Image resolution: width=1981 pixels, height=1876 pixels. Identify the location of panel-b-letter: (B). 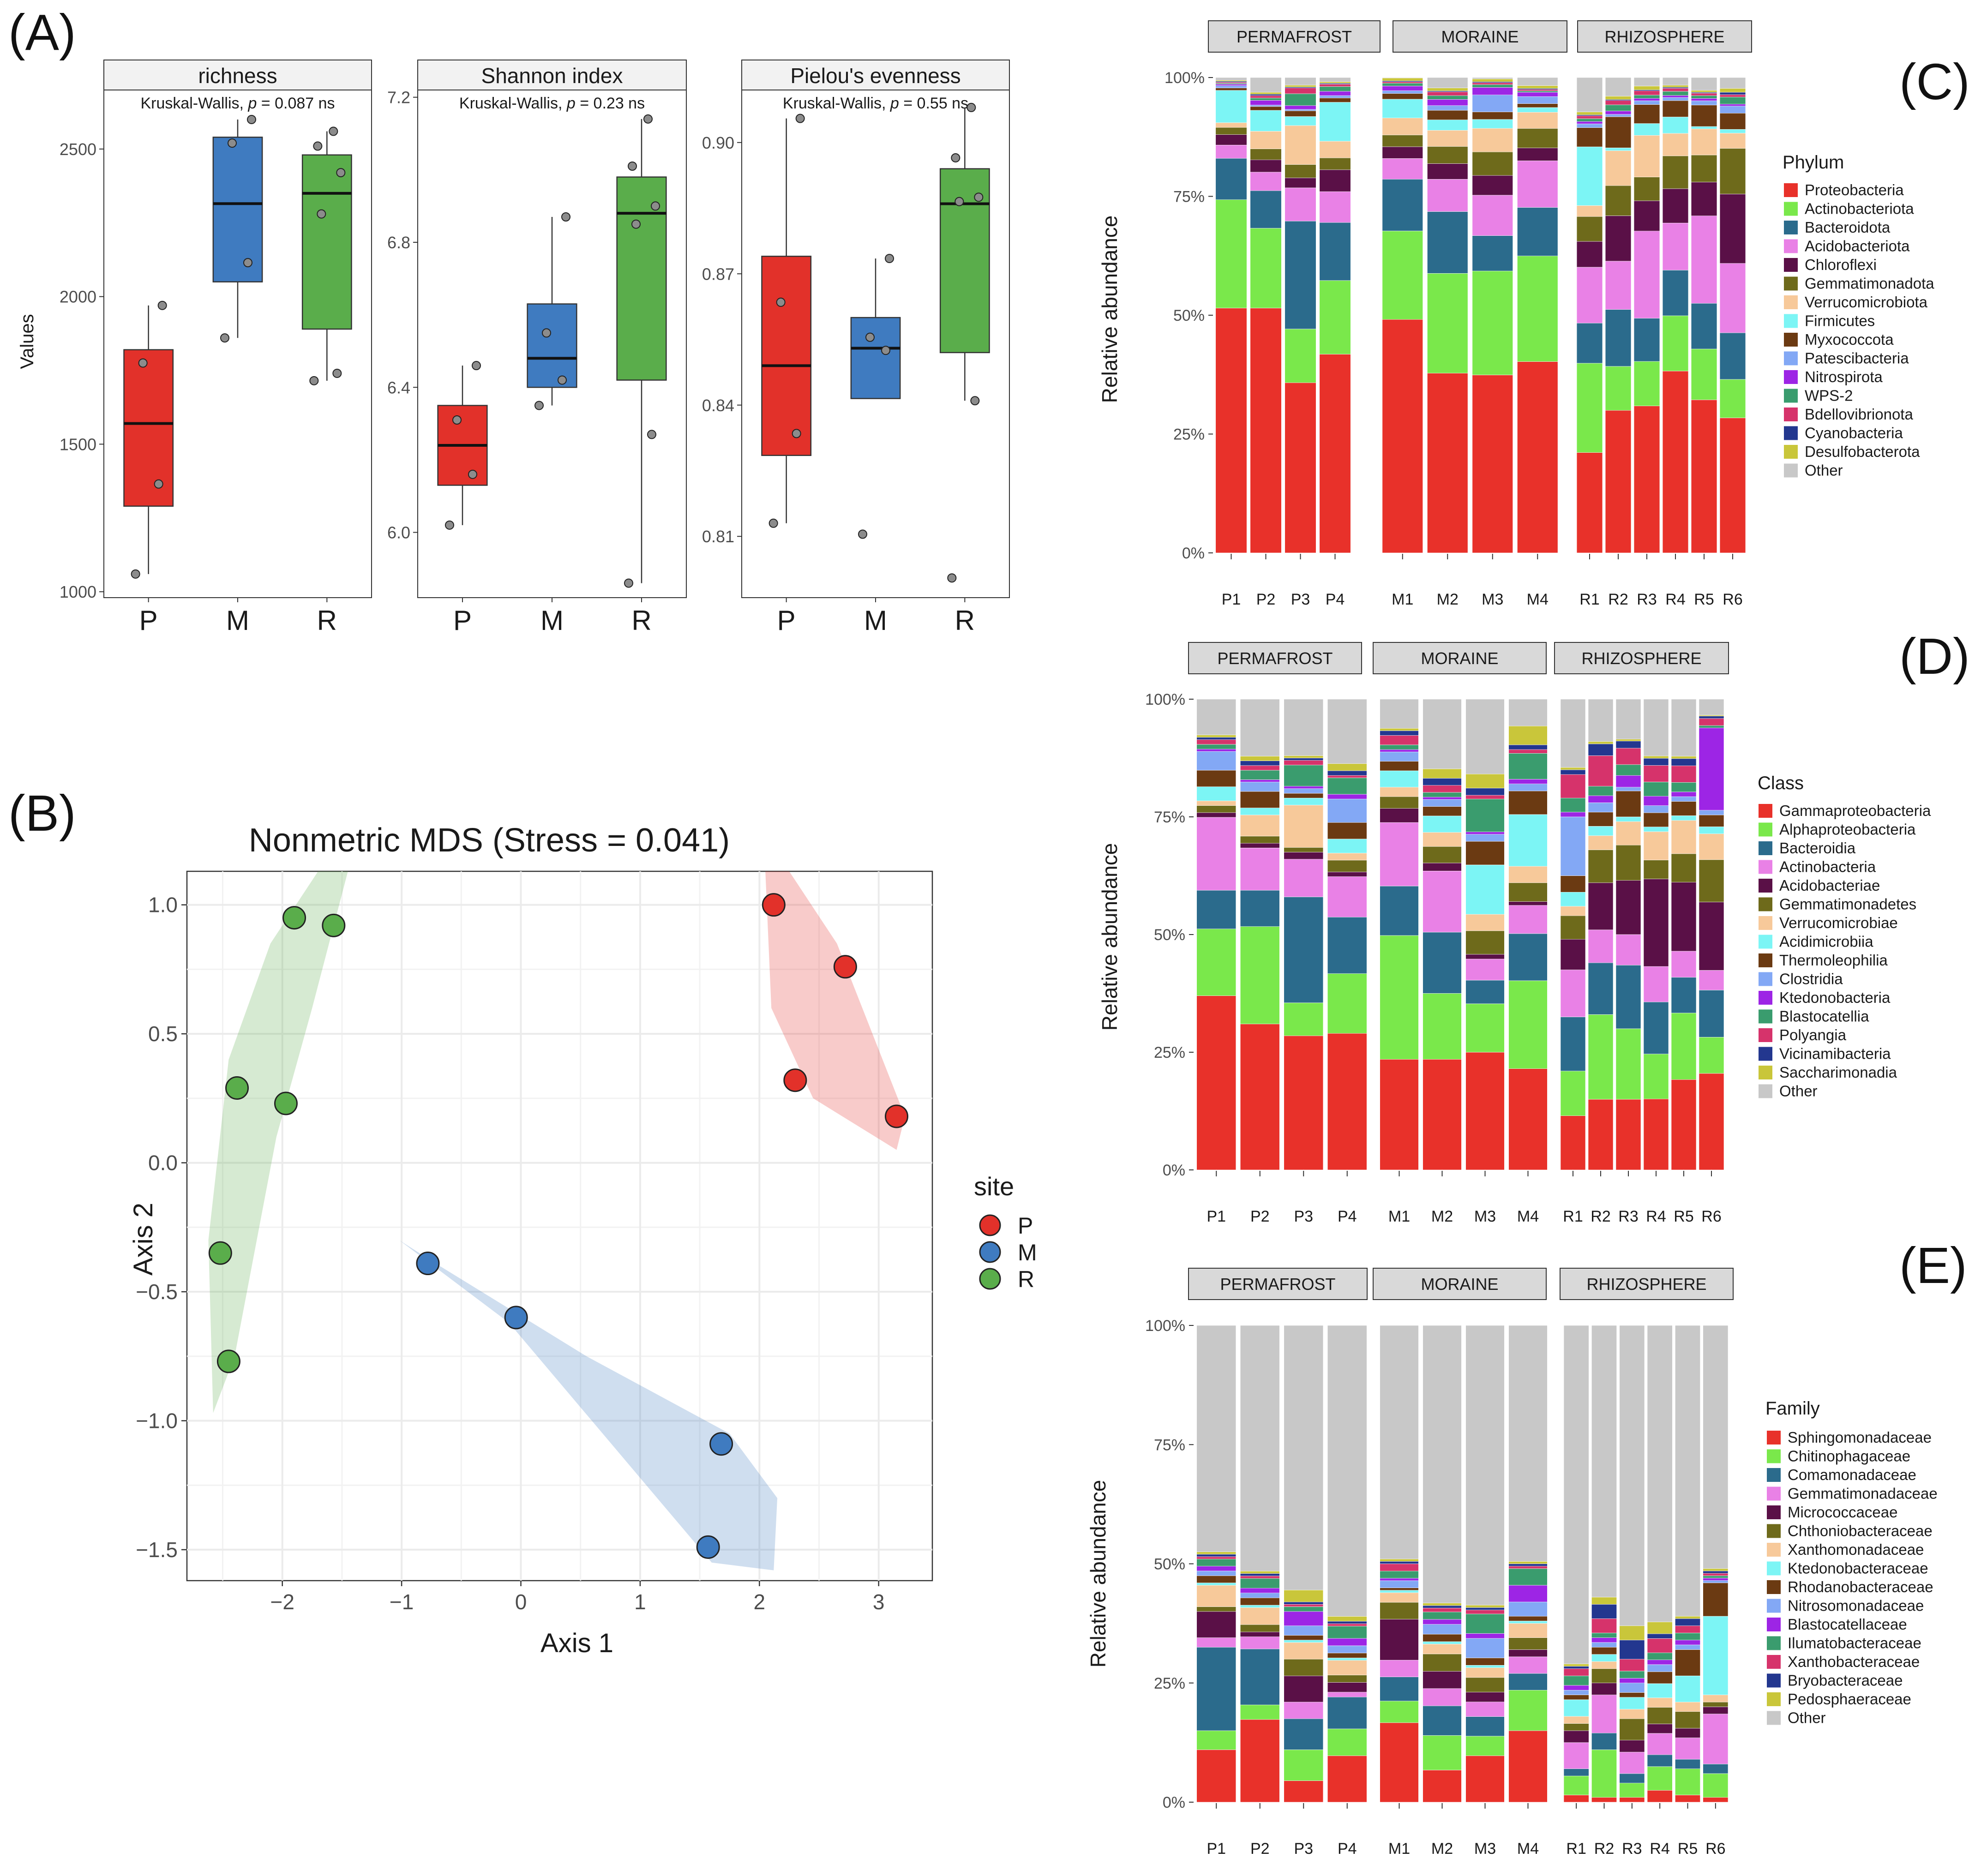
(42, 813).